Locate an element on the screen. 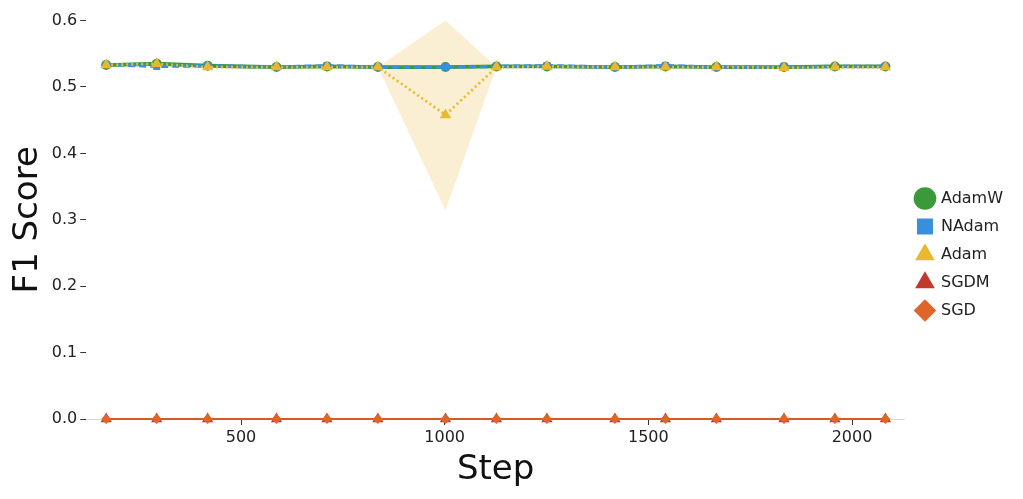 This screenshot has height=499, width=1023. y-tick-label: 0.0 is located at coordinates (64, 418).